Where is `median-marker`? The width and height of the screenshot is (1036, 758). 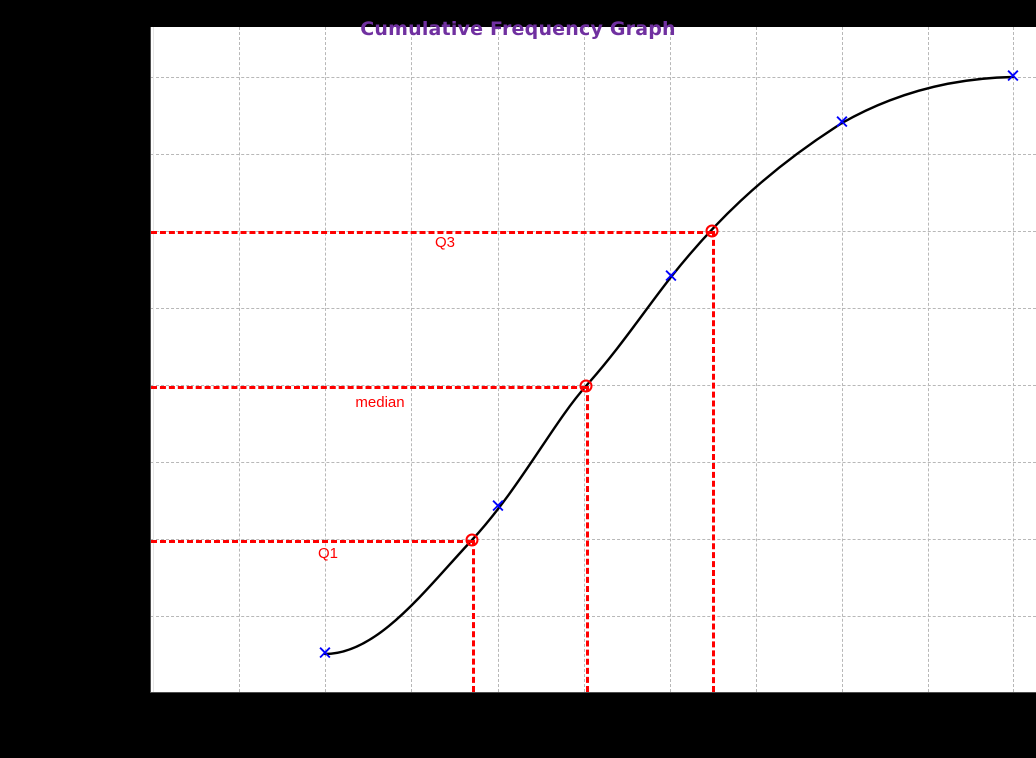
median-marker is located at coordinates (586, 386).